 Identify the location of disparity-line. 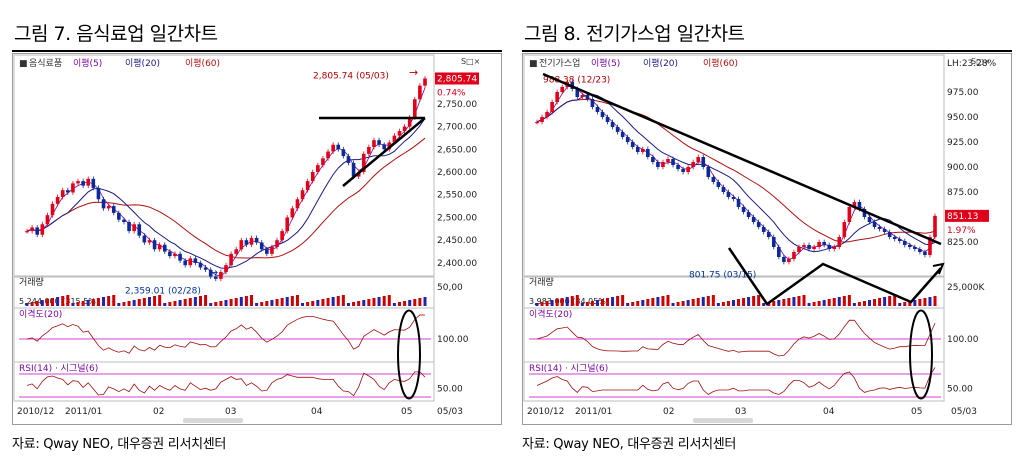
(736, 338).